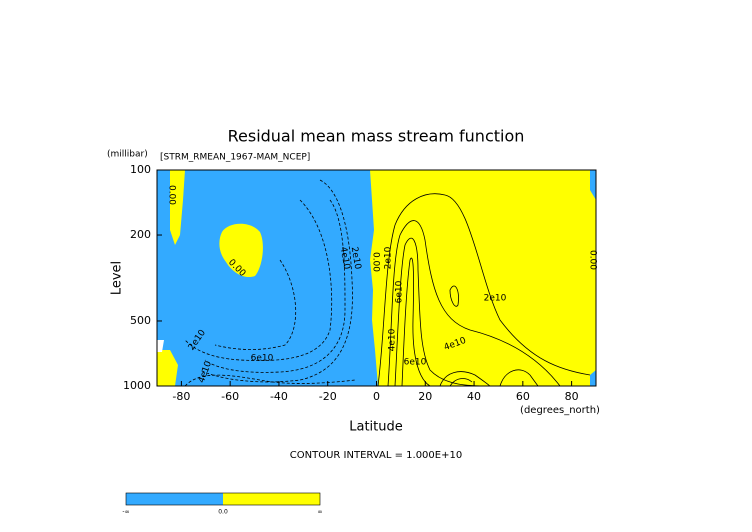 The image size is (752, 532). What do you see at coordinates (140, 169) in the screenshot?
I see `y-tick-label: 100` at bounding box center [140, 169].